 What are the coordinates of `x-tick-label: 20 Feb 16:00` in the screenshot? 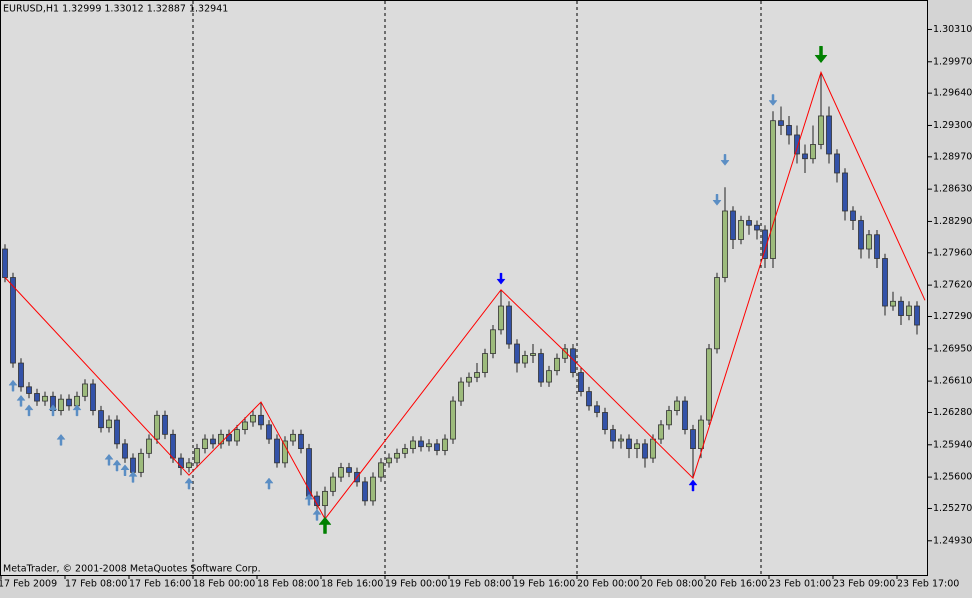 It's located at (736, 584).